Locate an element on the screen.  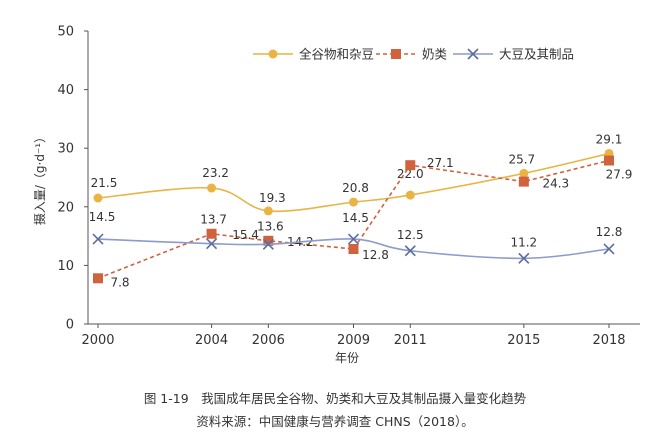
data-label: 24.3 is located at coordinates (555, 184).